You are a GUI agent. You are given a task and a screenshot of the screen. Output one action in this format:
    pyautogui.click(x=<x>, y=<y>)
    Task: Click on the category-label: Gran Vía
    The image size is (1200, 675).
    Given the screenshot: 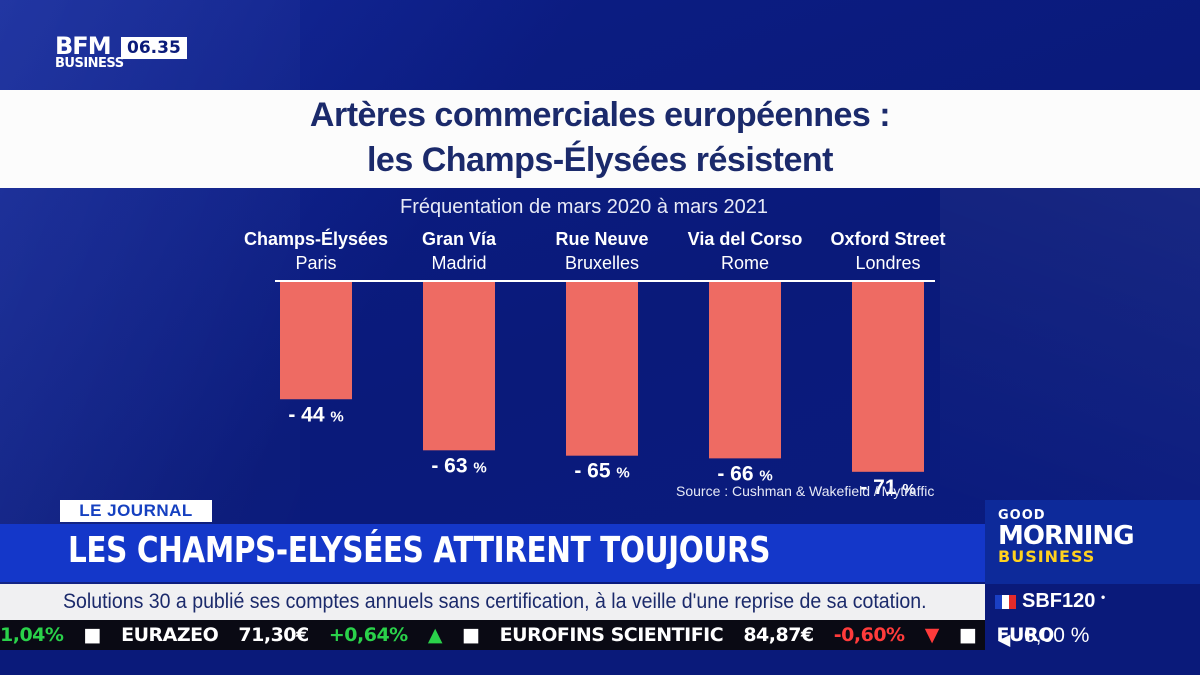 What is the action you would take?
    pyautogui.click(x=459, y=239)
    